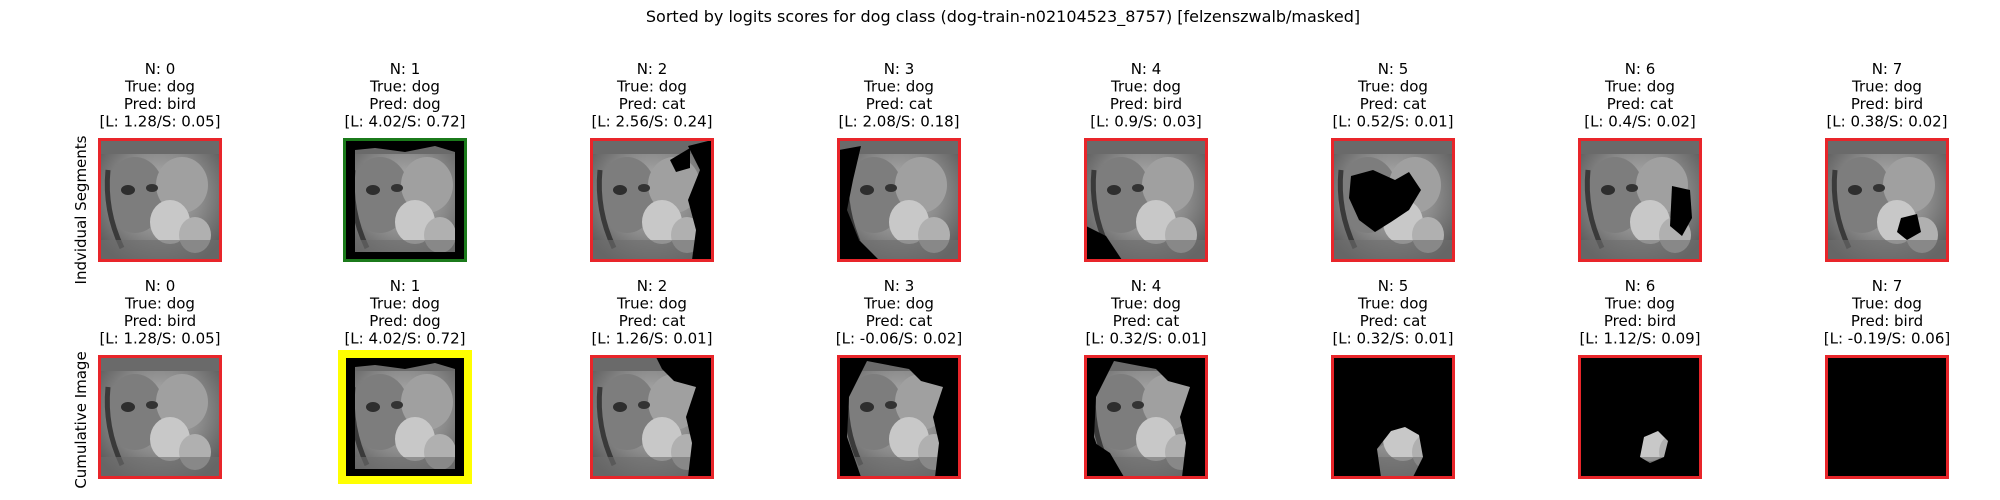 The image size is (2000, 500). I want to click on panel-score-label: [L: 1.28/S: 0.05], so click(159, 339).